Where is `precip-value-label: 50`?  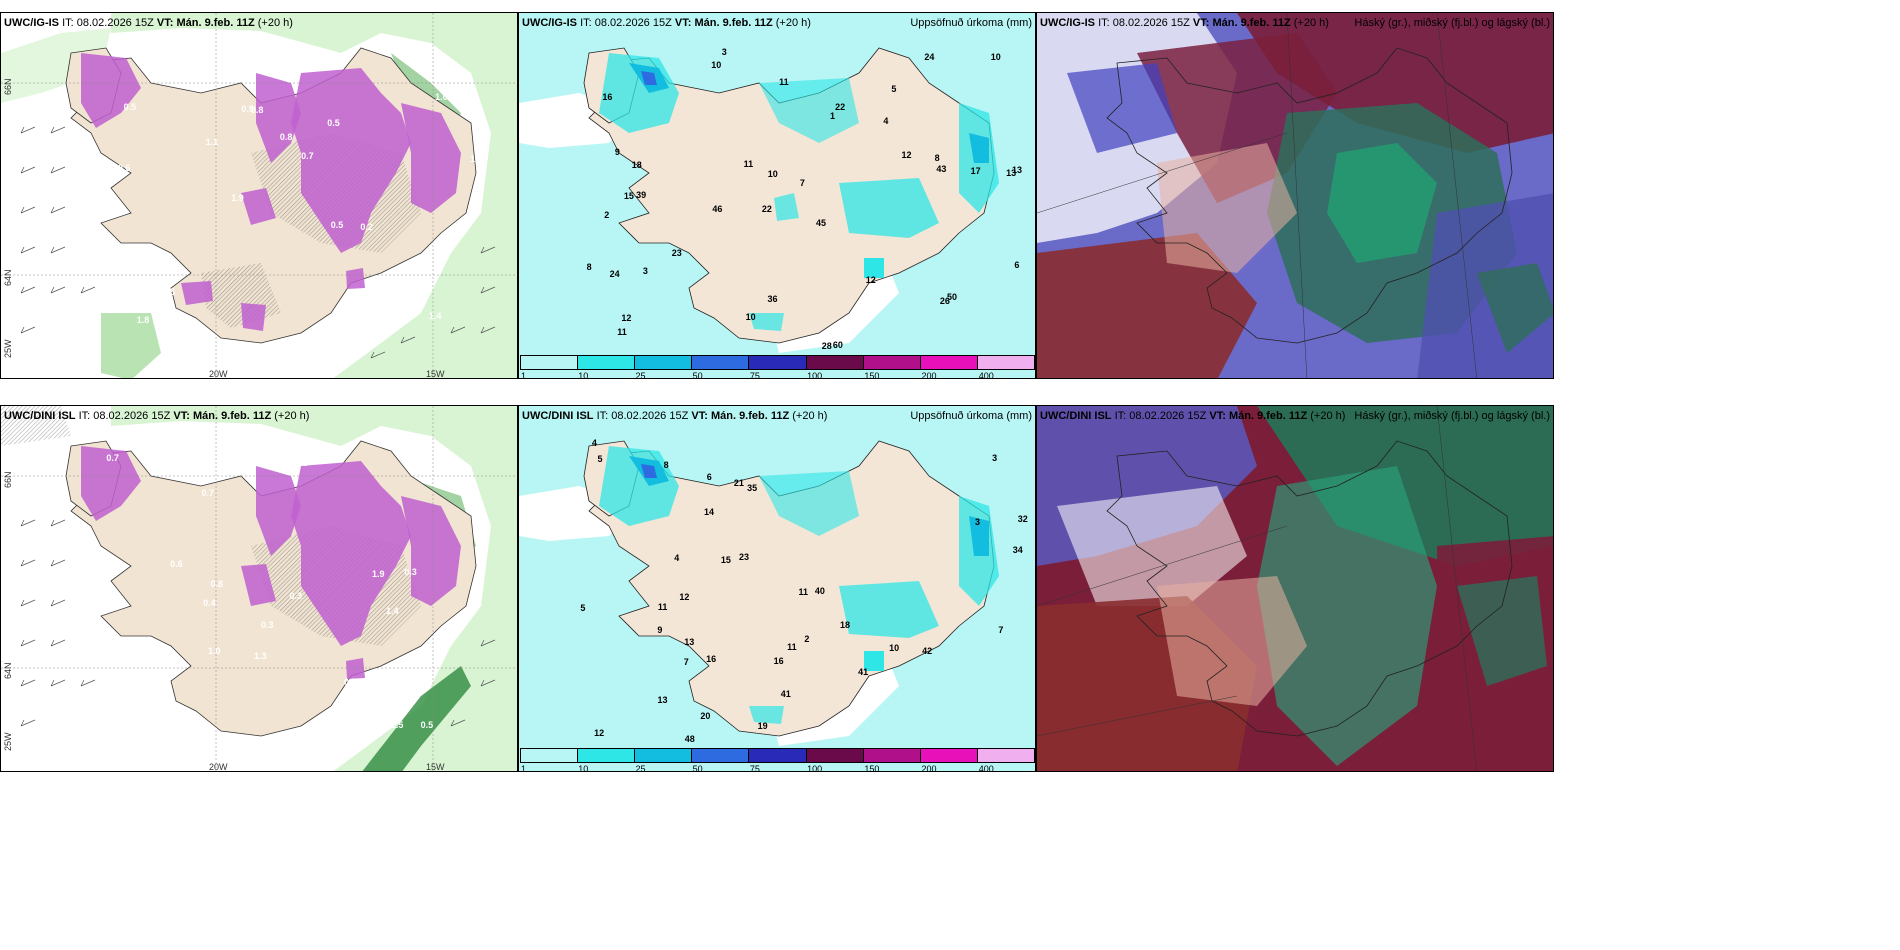 precip-value-label: 50 is located at coordinates (952, 297).